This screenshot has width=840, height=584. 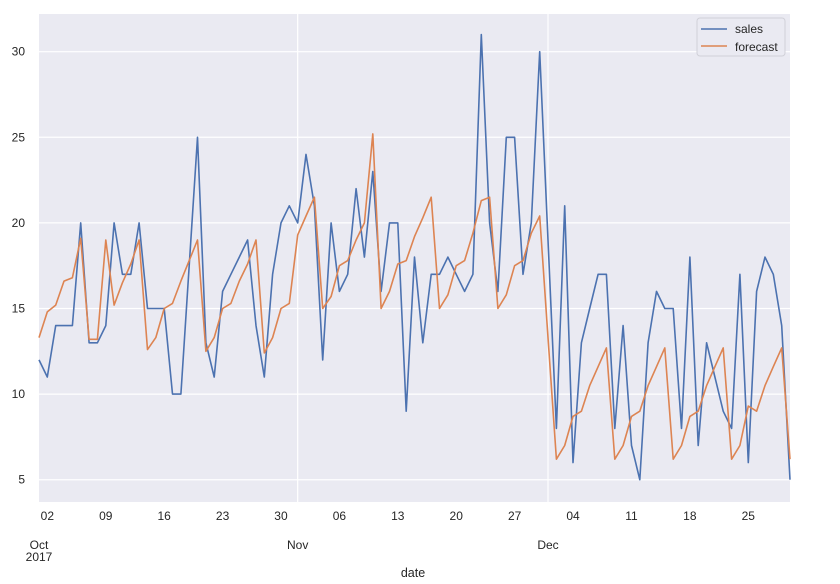 I want to click on x-tick-label: 27, so click(x=515, y=516).